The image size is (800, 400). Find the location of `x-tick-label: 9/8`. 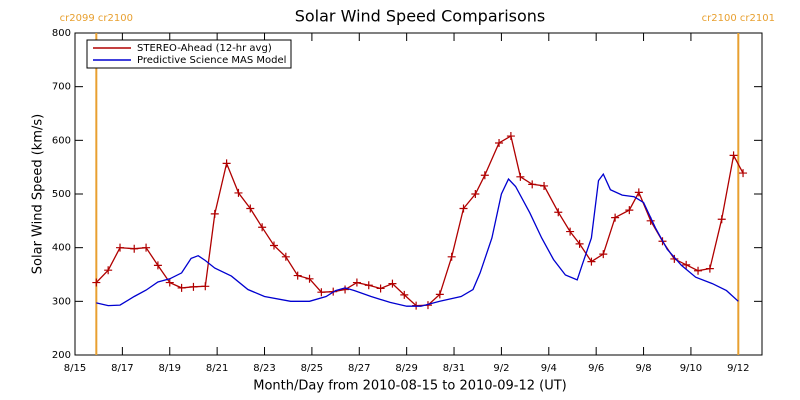

x-tick-label: 9/8 is located at coordinates (644, 368).